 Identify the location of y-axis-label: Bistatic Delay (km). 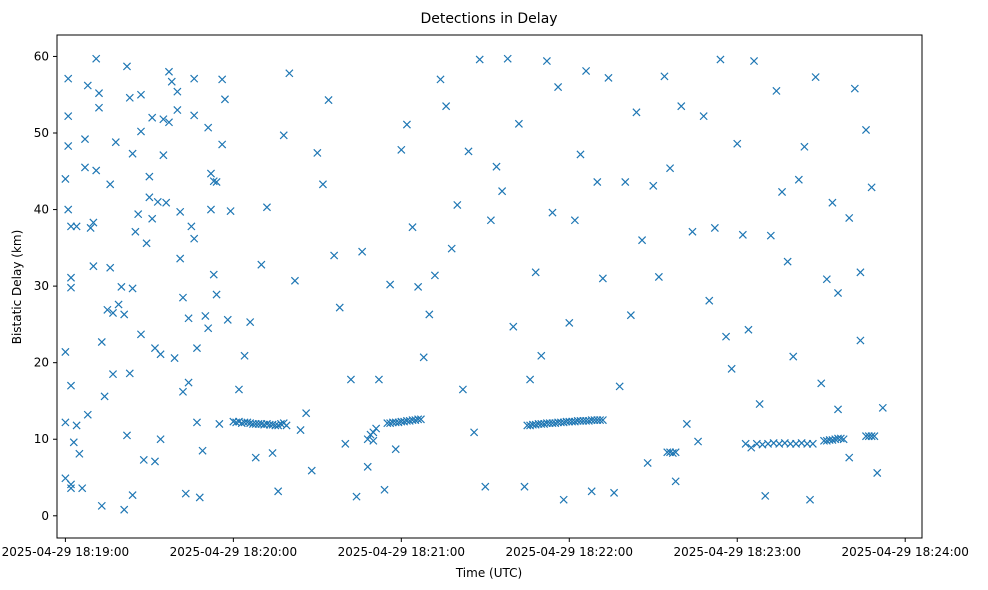
(17, 287).